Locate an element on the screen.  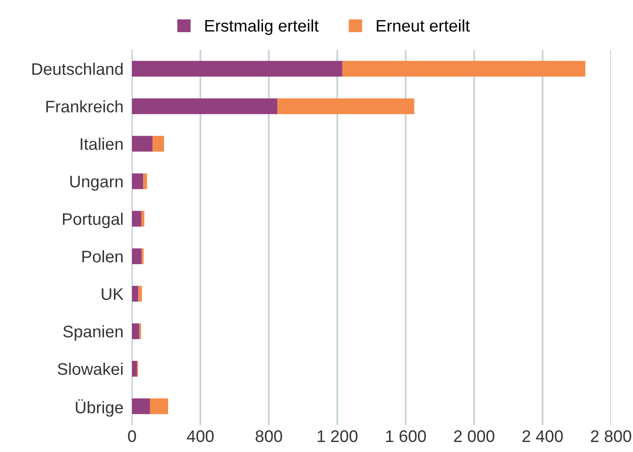
y-tick-label: Deutschland is located at coordinates (77, 68).